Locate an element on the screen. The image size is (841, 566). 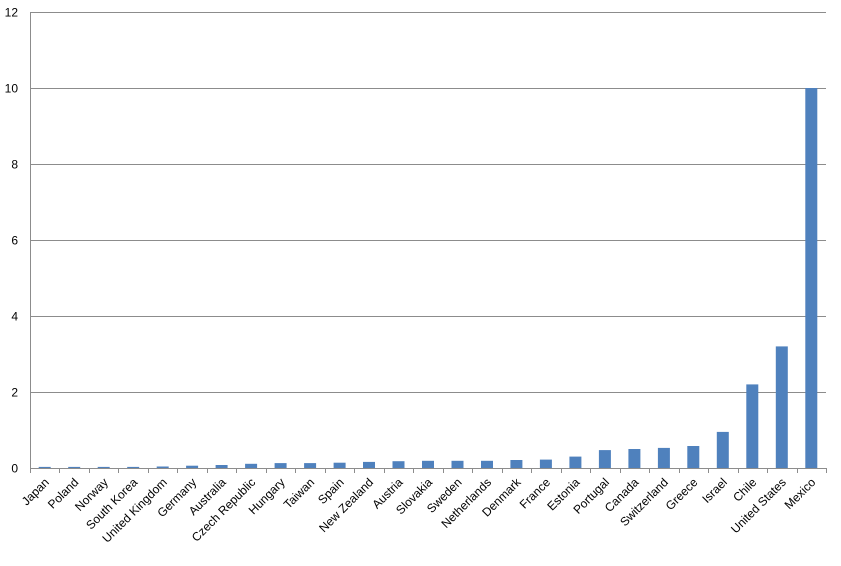
y-tick-label: 10 is located at coordinates (12, 89).